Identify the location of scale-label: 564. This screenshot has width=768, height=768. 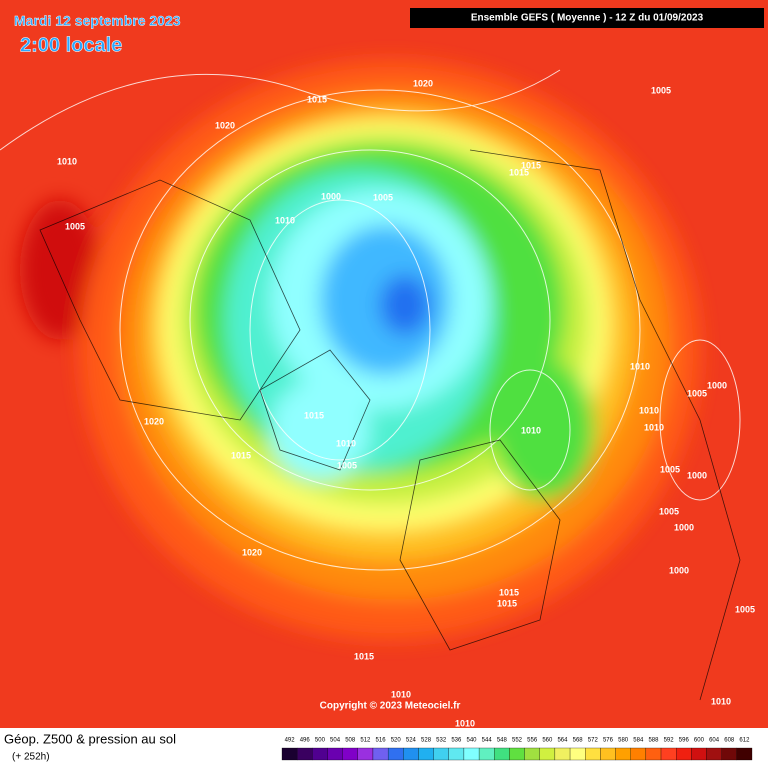
(562, 741).